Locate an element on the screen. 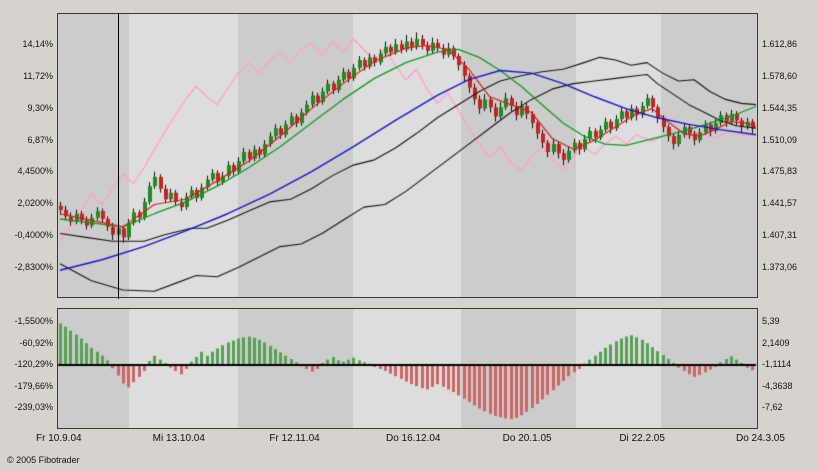  x-axis-label: Fr 10.9.04 is located at coordinates (59, 438).